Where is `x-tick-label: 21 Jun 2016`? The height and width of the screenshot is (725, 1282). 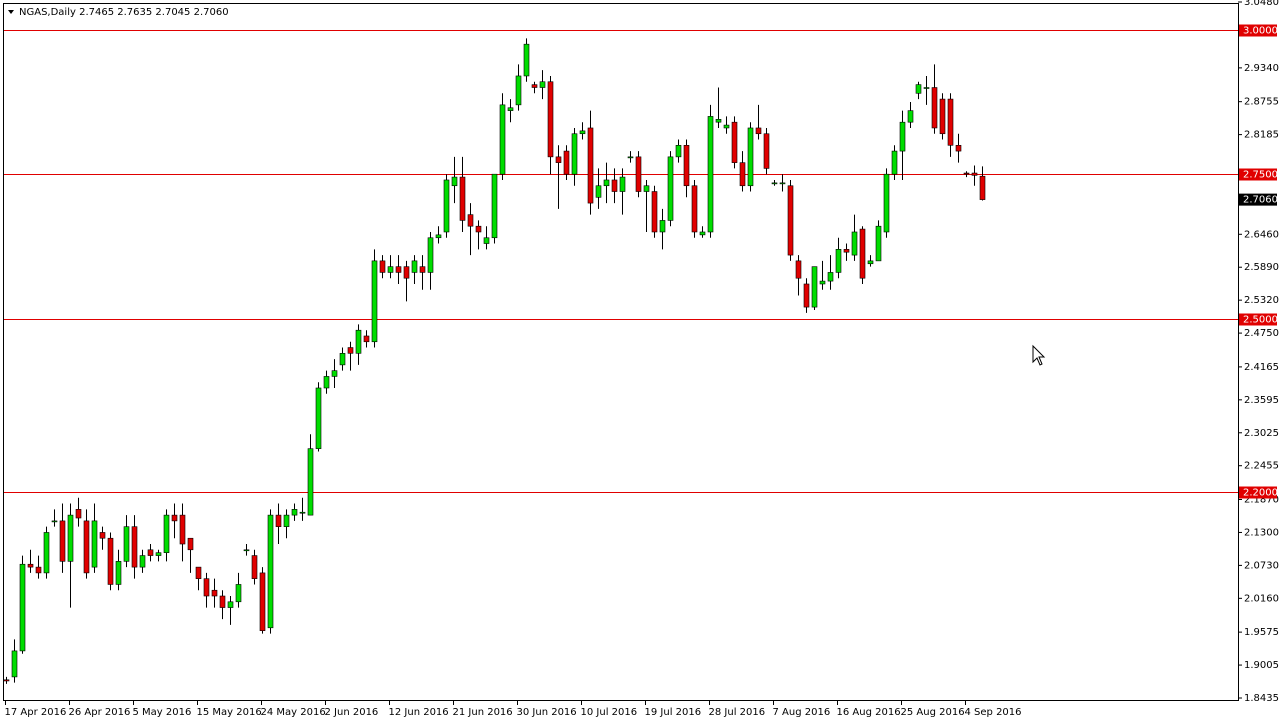 x-tick-label: 21 Jun 2016 is located at coordinates (483, 712).